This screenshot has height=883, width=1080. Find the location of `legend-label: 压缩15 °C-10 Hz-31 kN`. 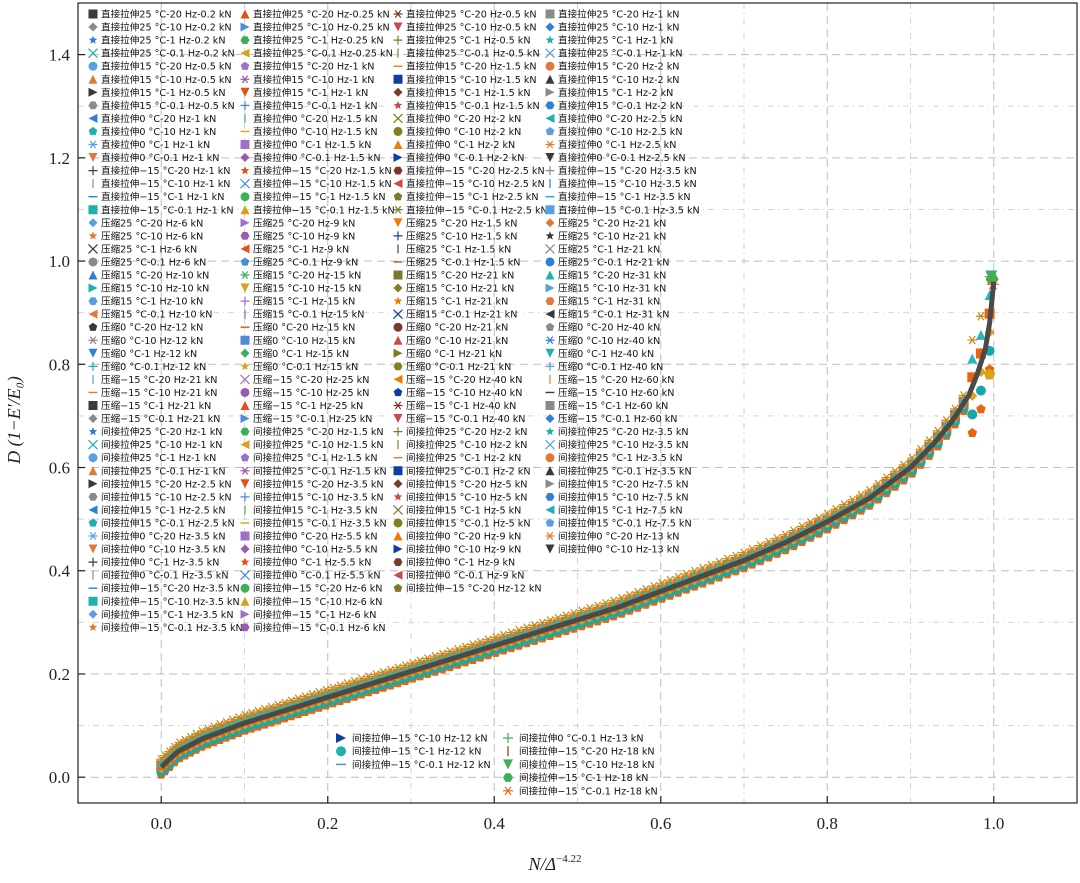

legend-label: 压缩15 °C-10 Hz-31 kN is located at coordinates (612, 289).